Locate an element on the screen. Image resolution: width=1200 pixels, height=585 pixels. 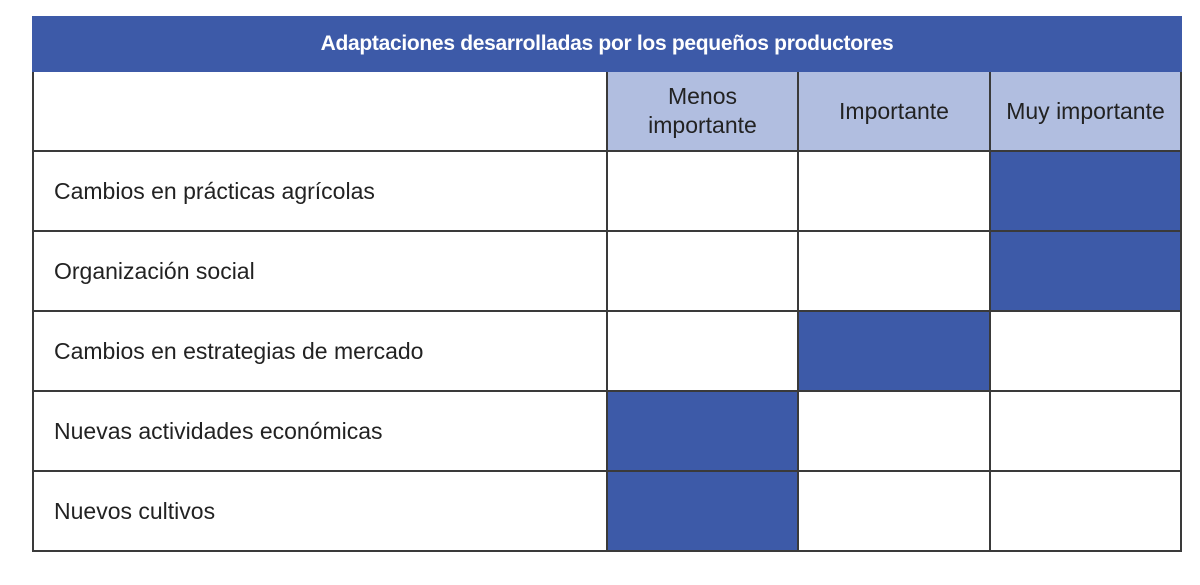
column-header: Muy importante is located at coordinates (1085, 111).